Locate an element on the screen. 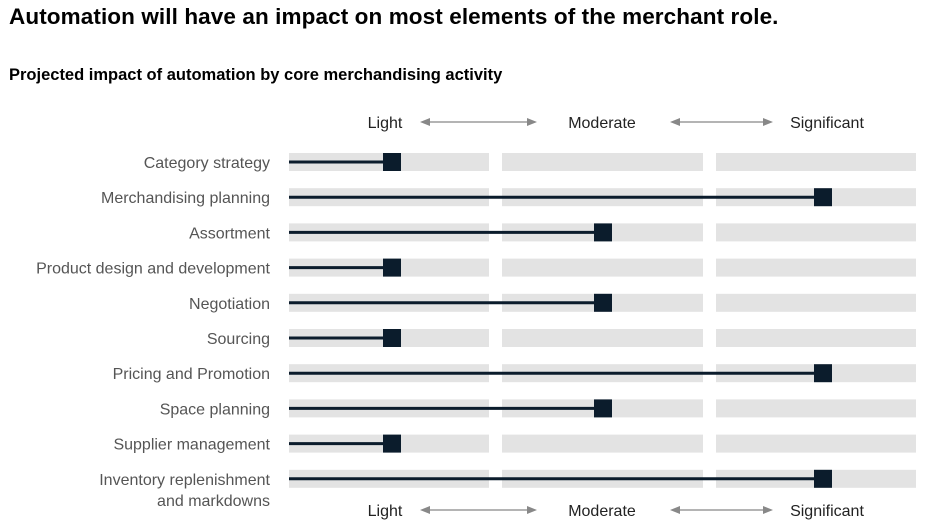 The width and height of the screenshot is (925, 524). category-label: Assortment is located at coordinates (229, 233).